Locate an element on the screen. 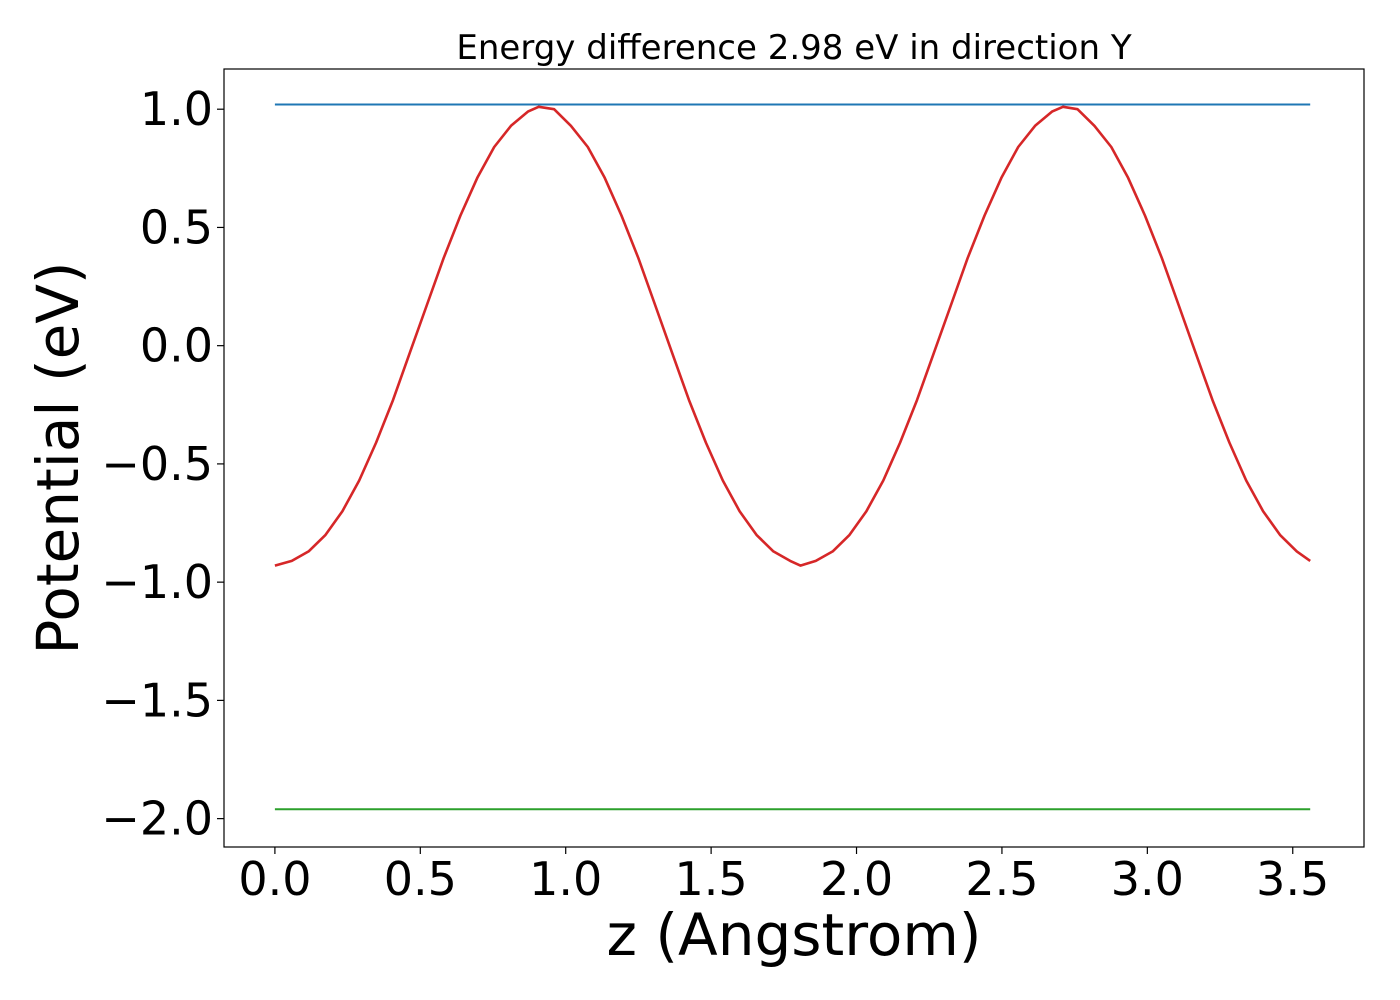 This screenshot has height=1000, width=1400. x-tick-label: 2.0 is located at coordinates (856, 879).